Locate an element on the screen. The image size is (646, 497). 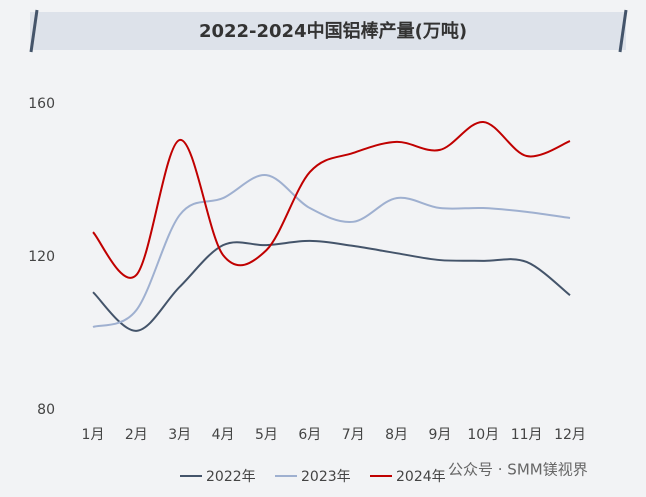
title-banner is located at coordinates (328, 31).